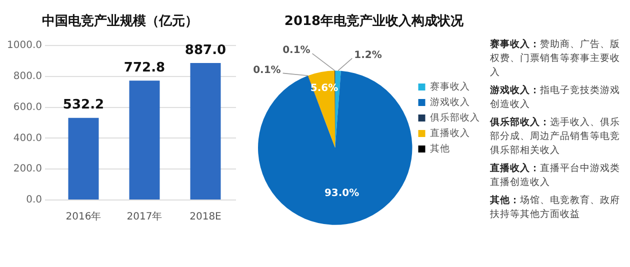  I want to click on x-tick-label: 2016年, so click(84, 216).